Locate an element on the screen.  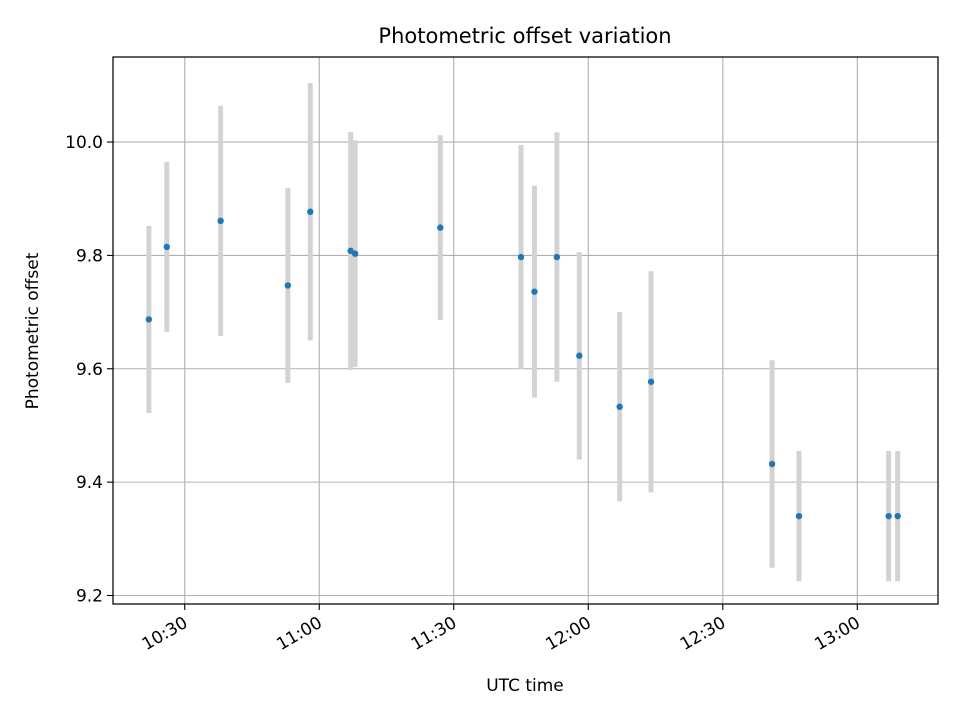
y-axis-label: Photometric offset is located at coordinates (33, 330).